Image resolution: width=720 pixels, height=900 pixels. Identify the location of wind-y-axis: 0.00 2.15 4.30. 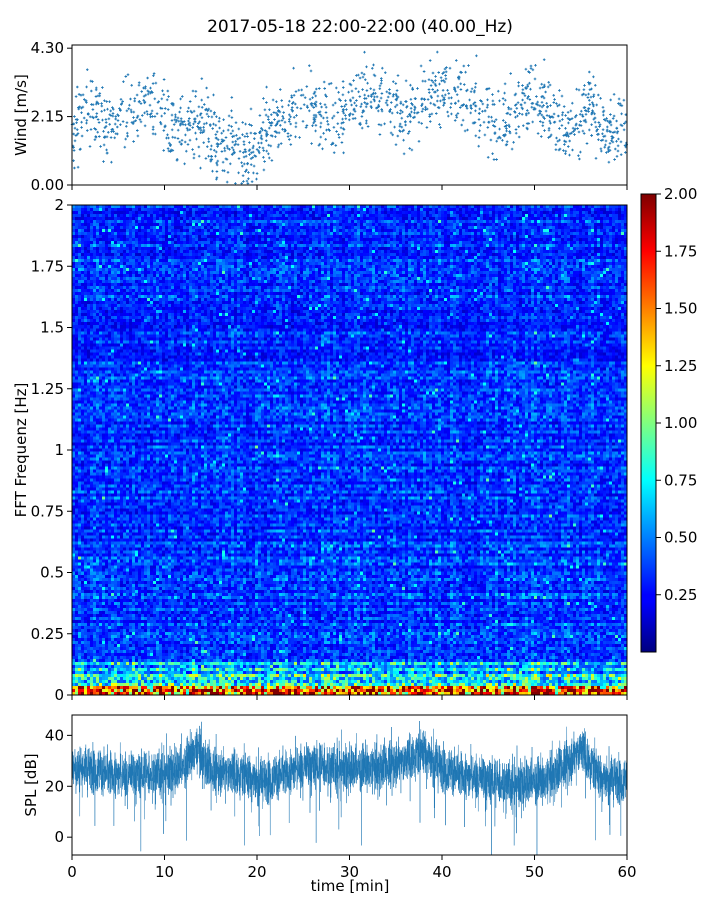
(51, 116).